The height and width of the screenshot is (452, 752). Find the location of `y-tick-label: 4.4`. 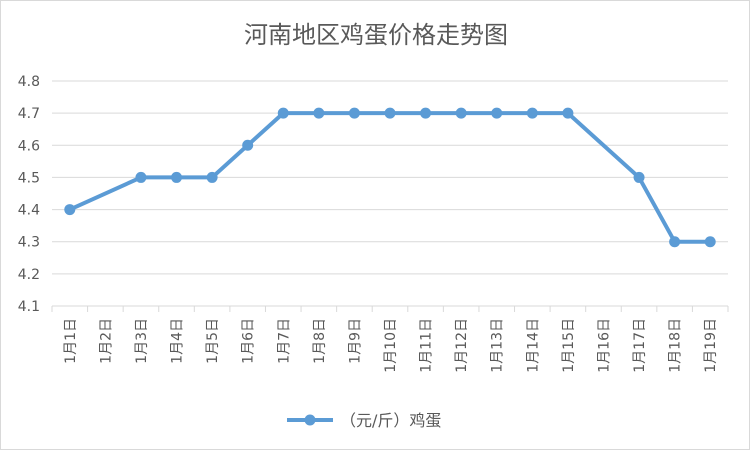

y-tick-label: 4.4 is located at coordinates (29, 211).